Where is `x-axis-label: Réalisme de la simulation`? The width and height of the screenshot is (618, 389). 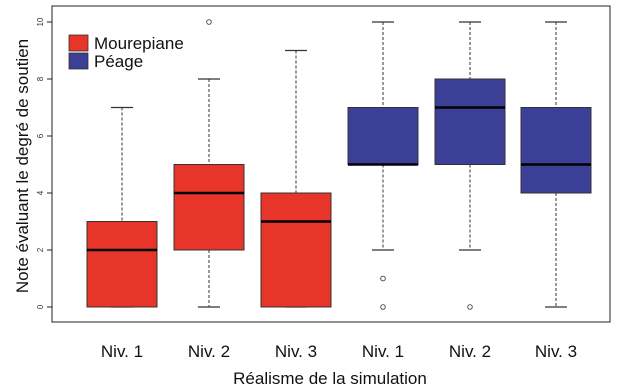 x-axis-label: Réalisme de la simulation is located at coordinates (330, 378).